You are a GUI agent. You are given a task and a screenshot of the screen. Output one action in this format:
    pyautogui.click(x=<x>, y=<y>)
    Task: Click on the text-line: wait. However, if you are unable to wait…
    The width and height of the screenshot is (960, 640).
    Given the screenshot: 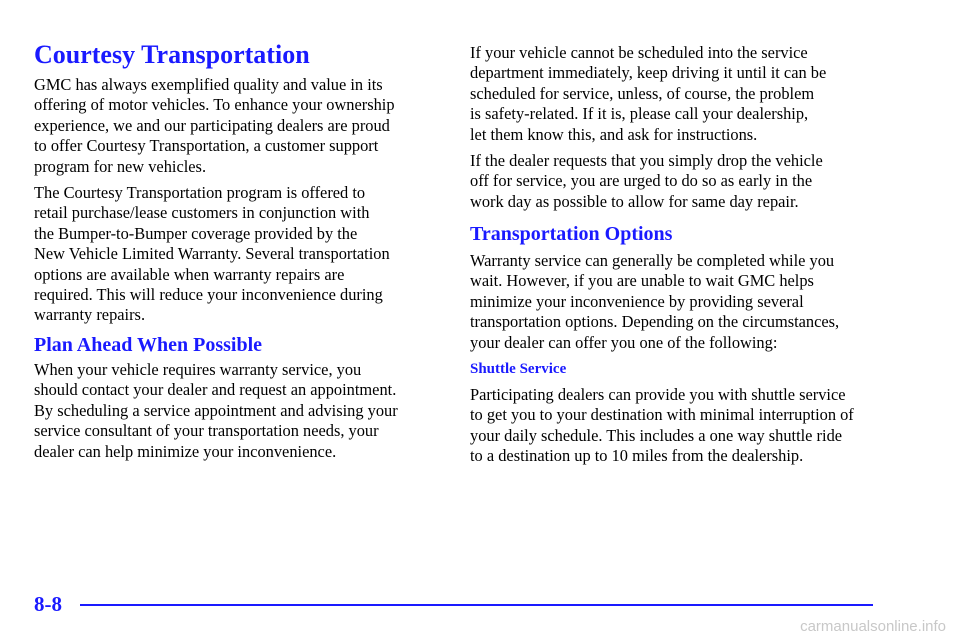 What is the action you would take?
    pyautogui.click(x=642, y=281)
    